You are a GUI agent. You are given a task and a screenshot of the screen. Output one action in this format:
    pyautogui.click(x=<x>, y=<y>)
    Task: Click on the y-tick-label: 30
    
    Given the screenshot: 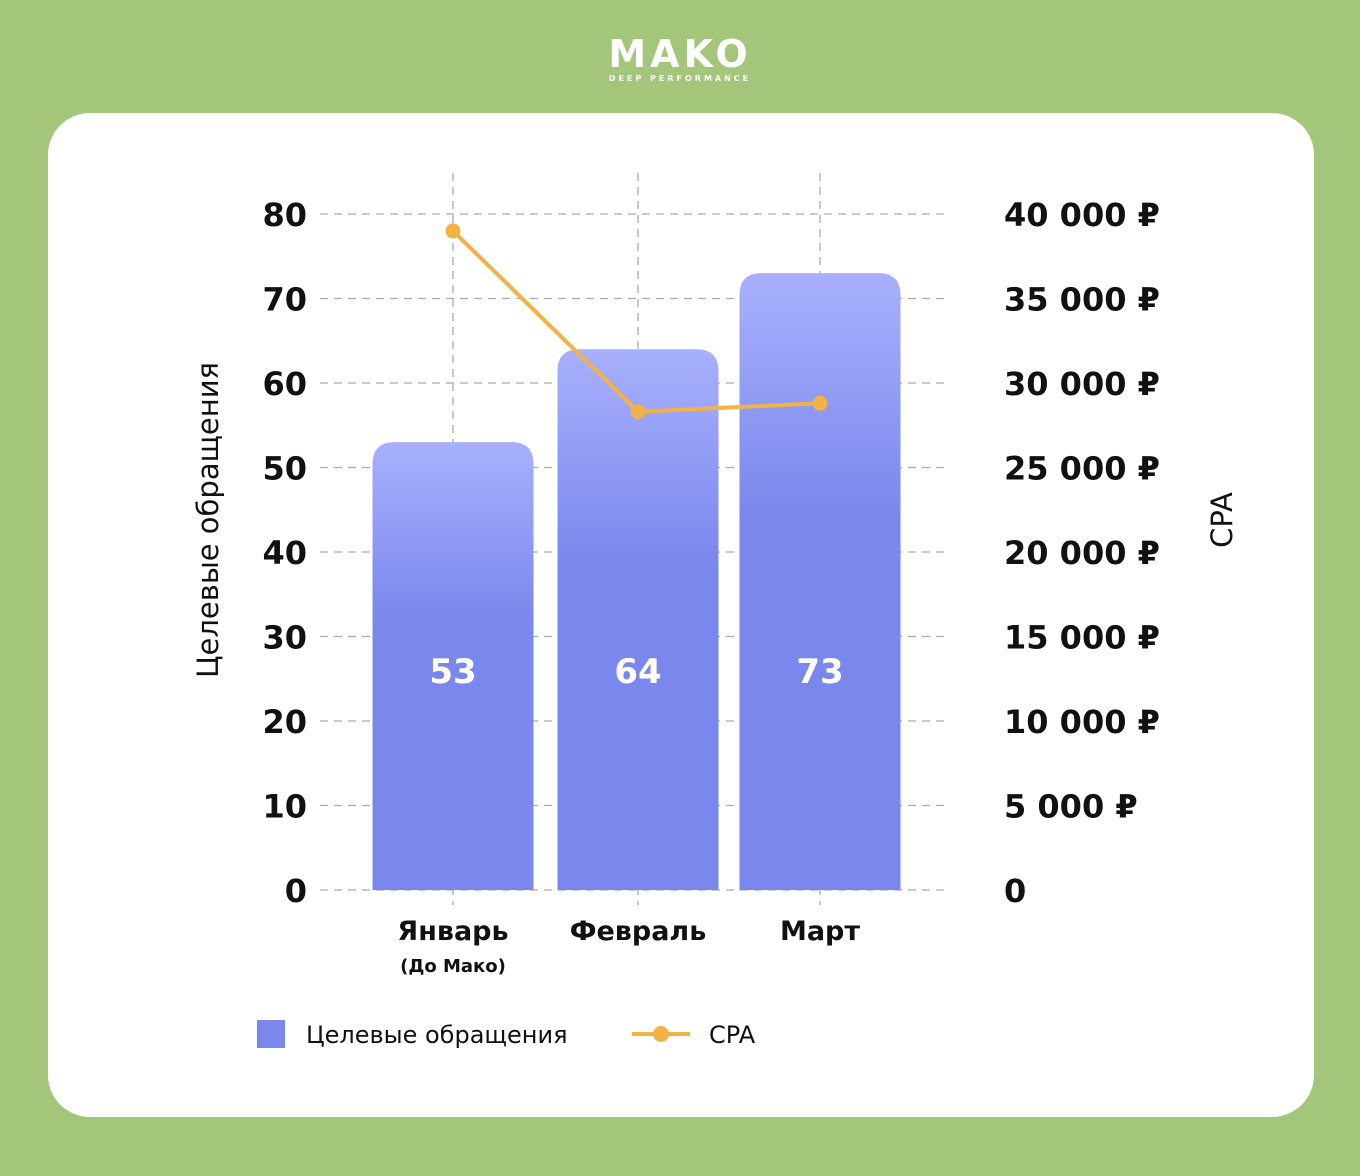 What is the action you would take?
    pyautogui.click(x=284, y=638)
    